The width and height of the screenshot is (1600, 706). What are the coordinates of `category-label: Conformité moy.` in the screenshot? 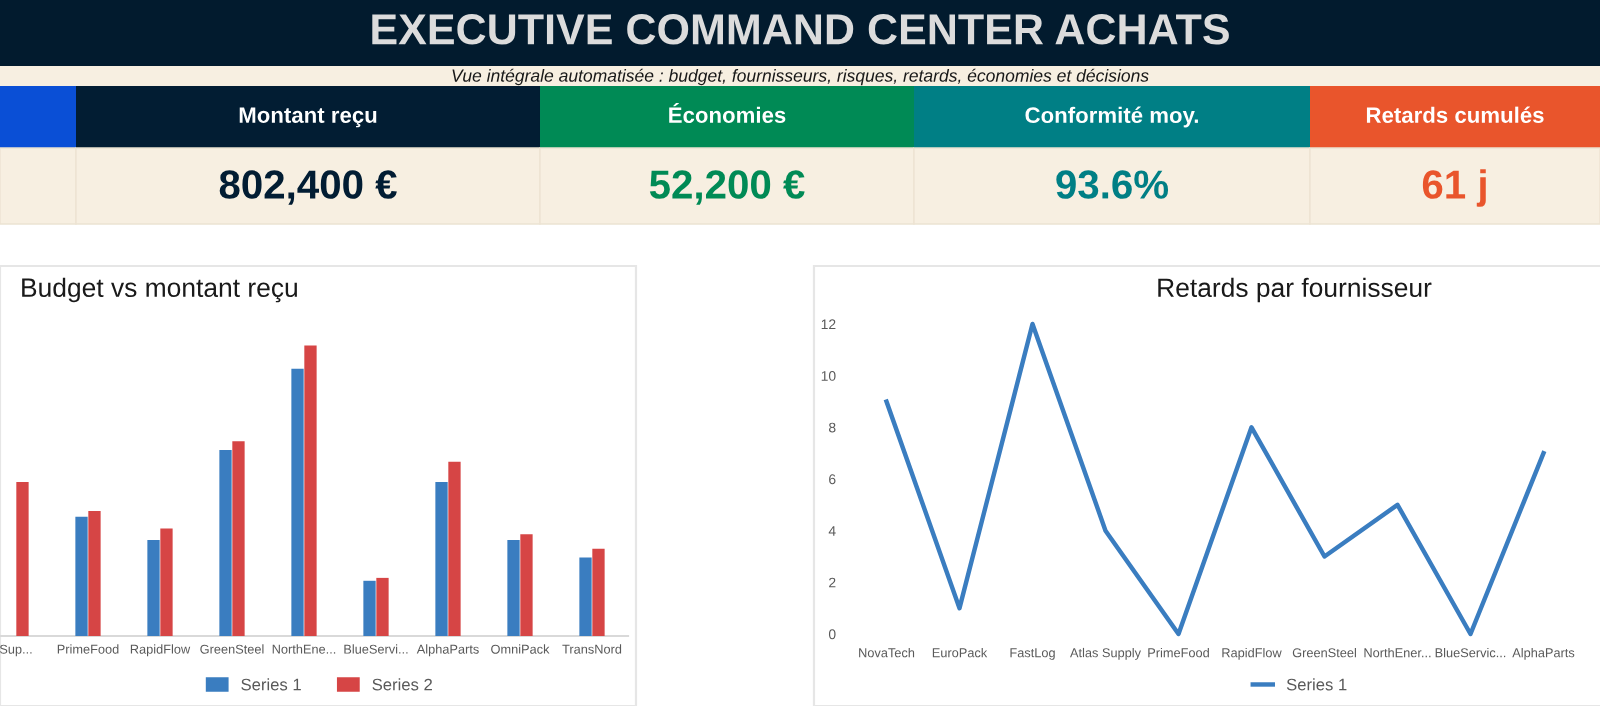 It's located at (1111, 117).